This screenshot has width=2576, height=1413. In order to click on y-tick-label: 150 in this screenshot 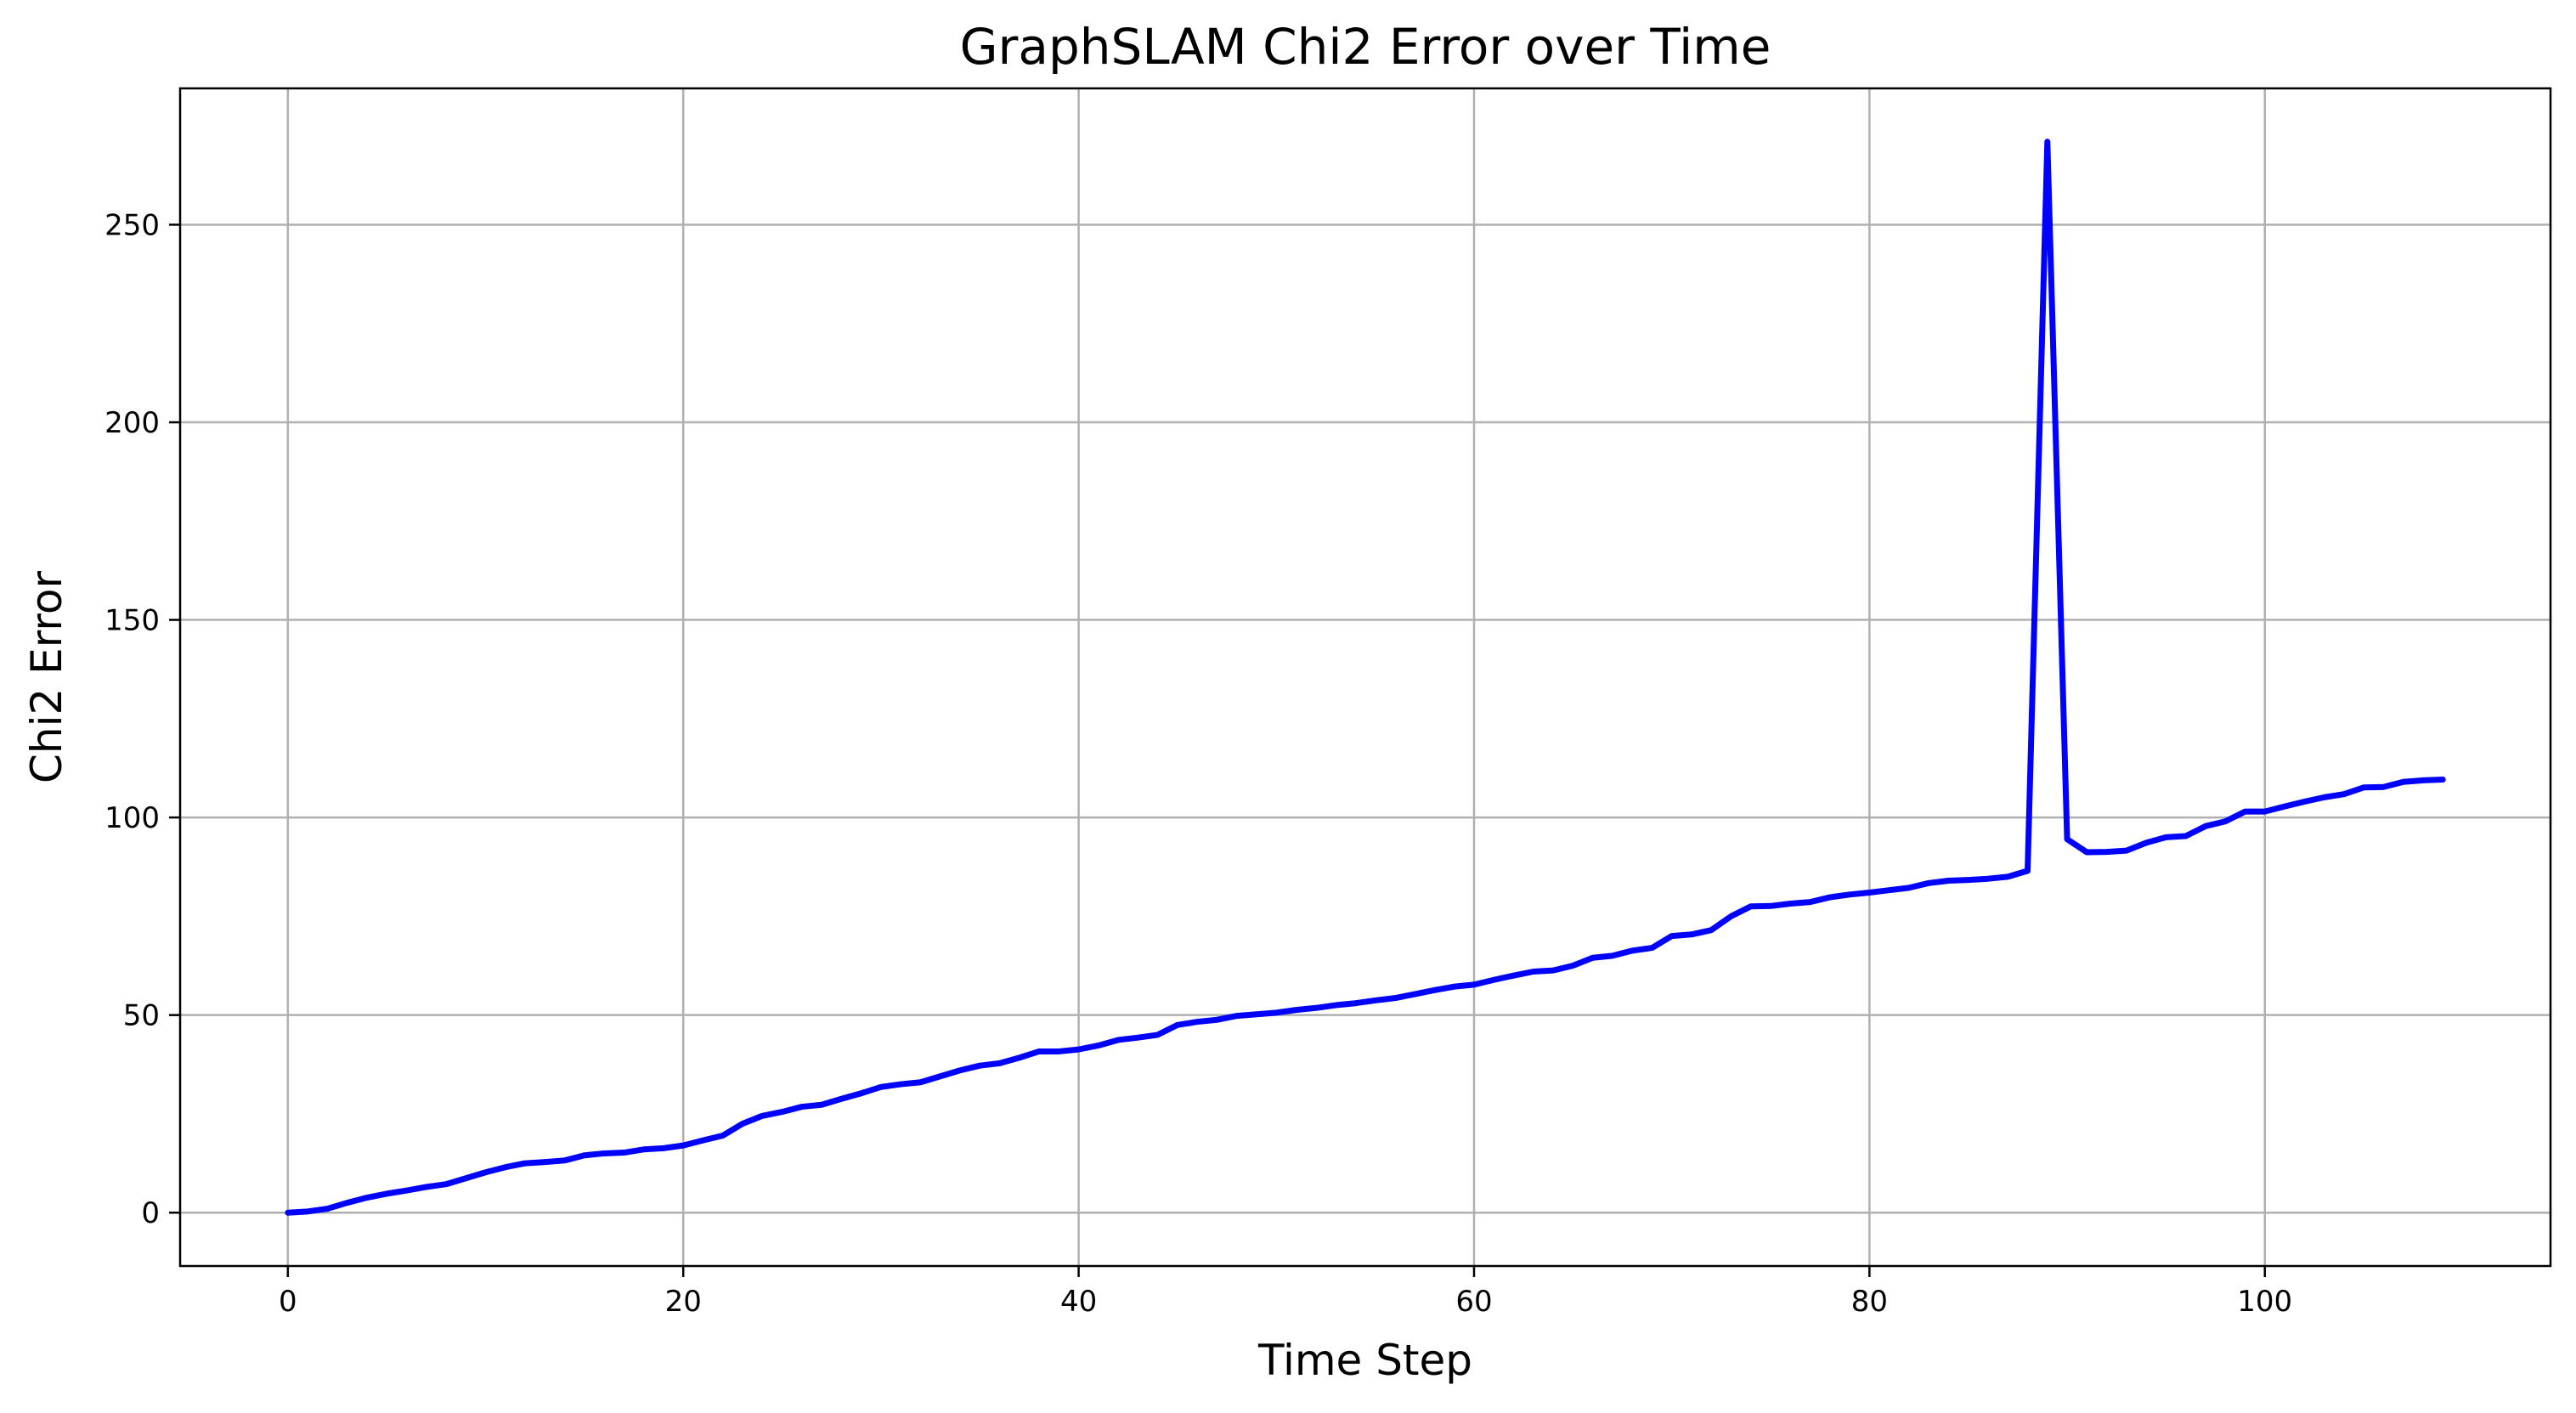, I will do `click(132, 621)`.